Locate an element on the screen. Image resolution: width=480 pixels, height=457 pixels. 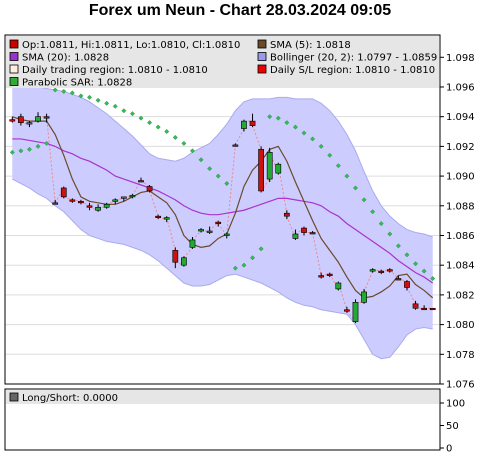
y-tick-label: 1.084 is located at coordinates (460, 266).